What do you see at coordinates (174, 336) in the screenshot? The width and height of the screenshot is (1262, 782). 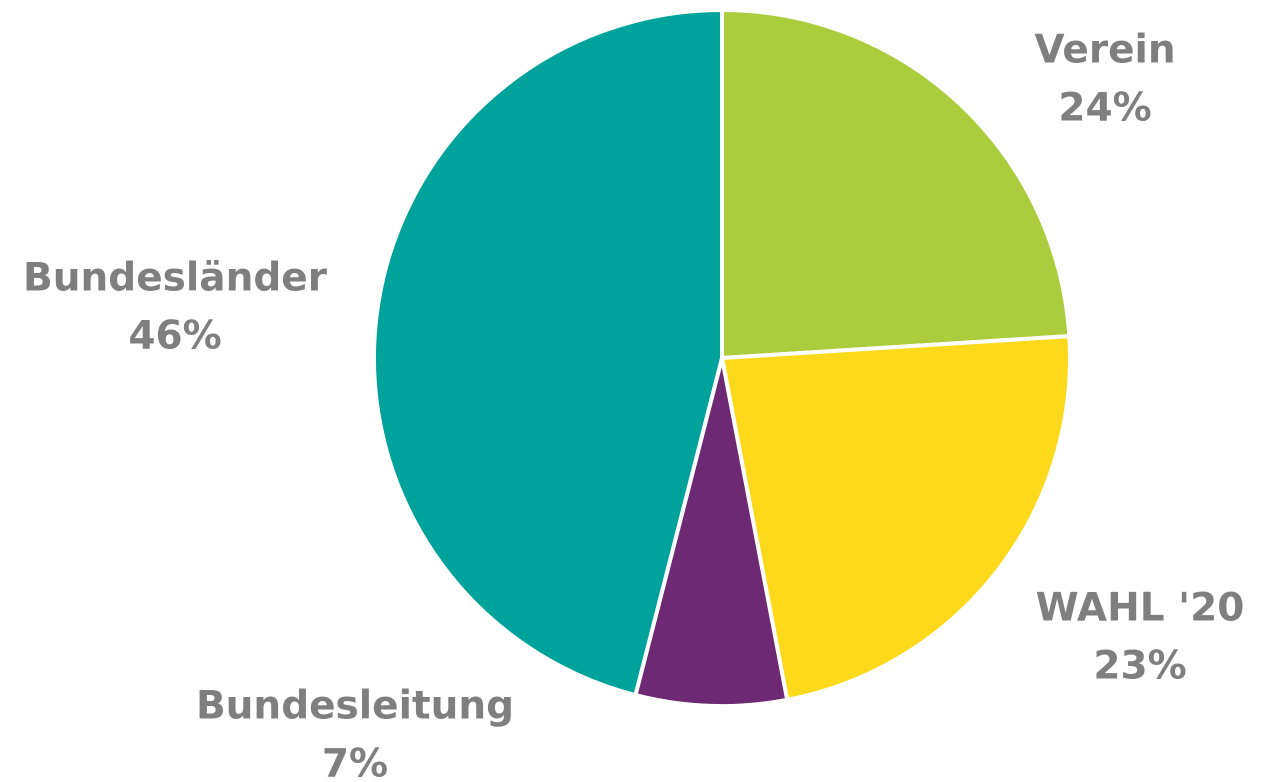 I see `slice-value-label: 46%` at bounding box center [174, 336].